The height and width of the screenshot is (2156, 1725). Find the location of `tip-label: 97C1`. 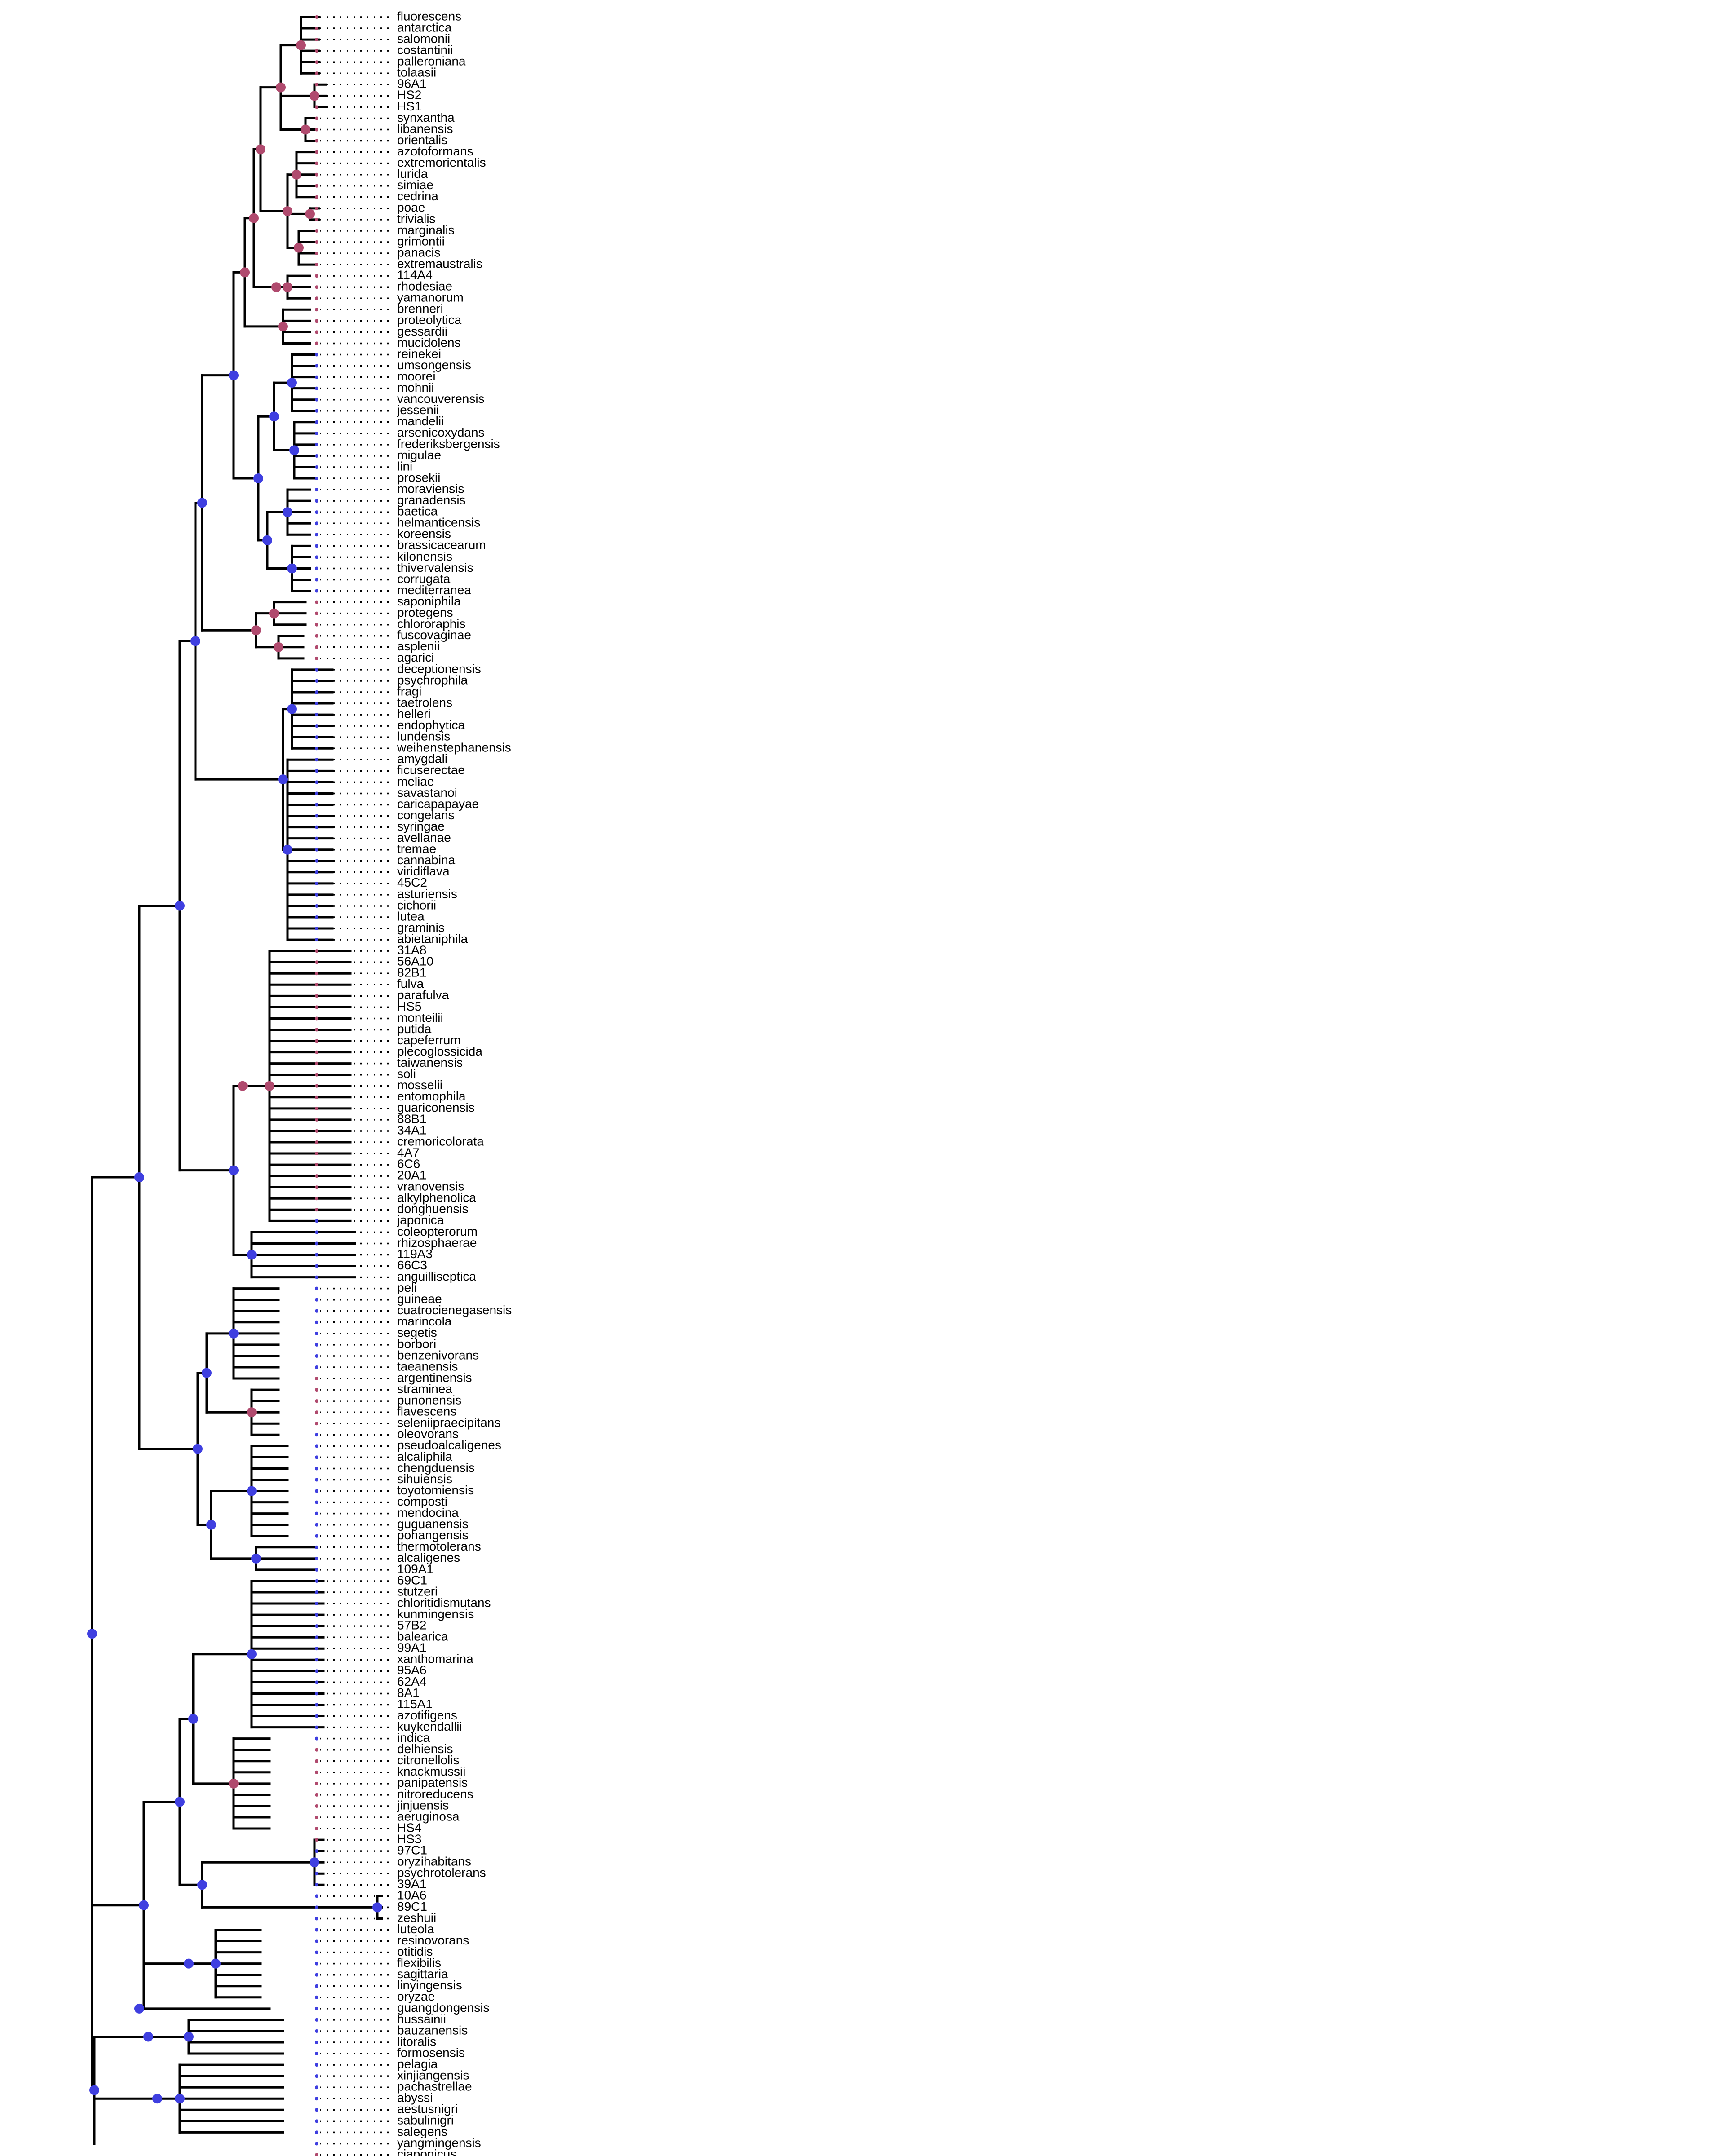

tip-label: 97C1 is located at coordinates (412, 1850).